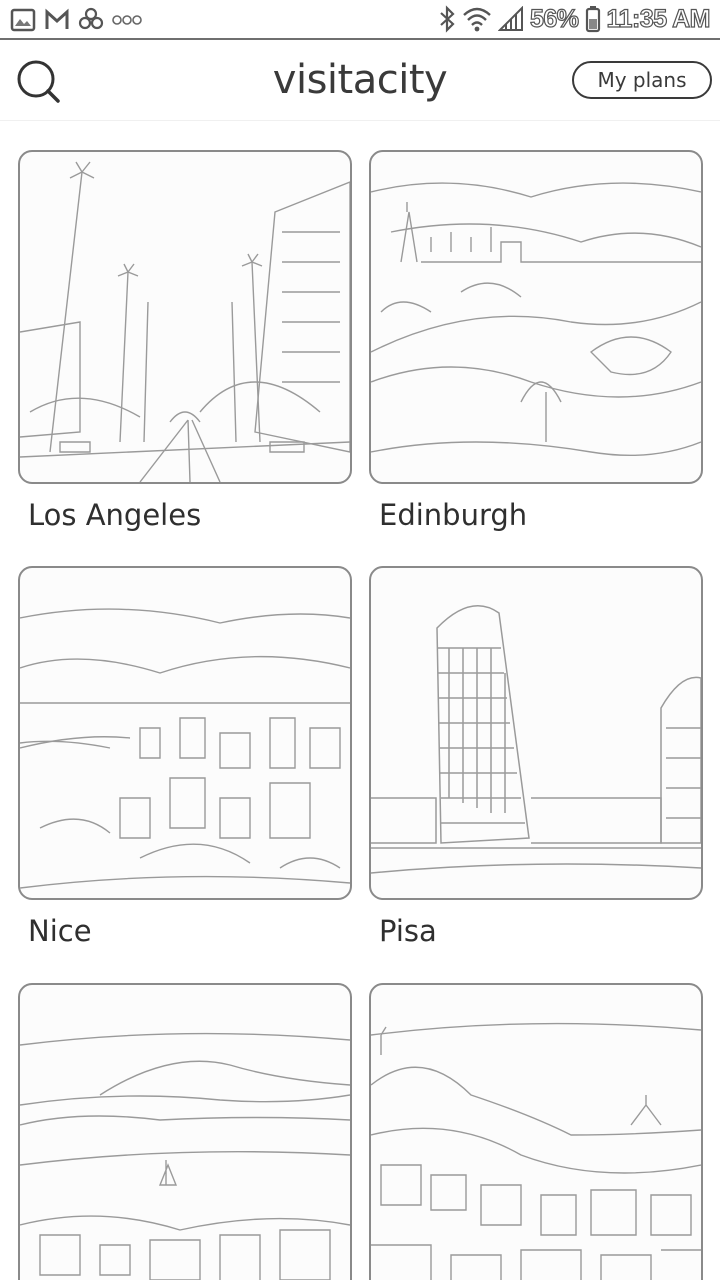 The image size is (720, 1280). I want to click on pinwheel-icon, so click(91, 18).